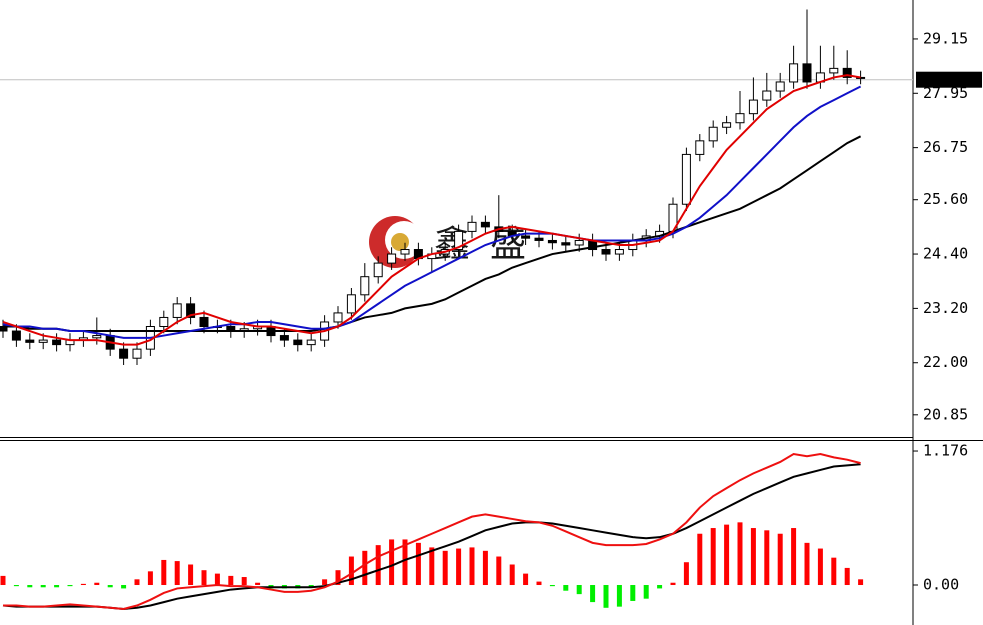 This screenshot has width=983, height=625. I want to click on y-tick-label: 0.00, so click(941, 585).